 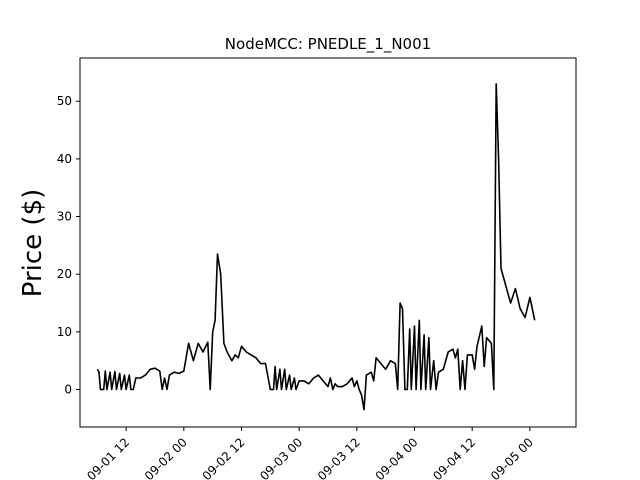 What do you see at coordinates (68, 390) in the screenshot?
I see `y-tick-label: 0` at bounding box center [68, 390].